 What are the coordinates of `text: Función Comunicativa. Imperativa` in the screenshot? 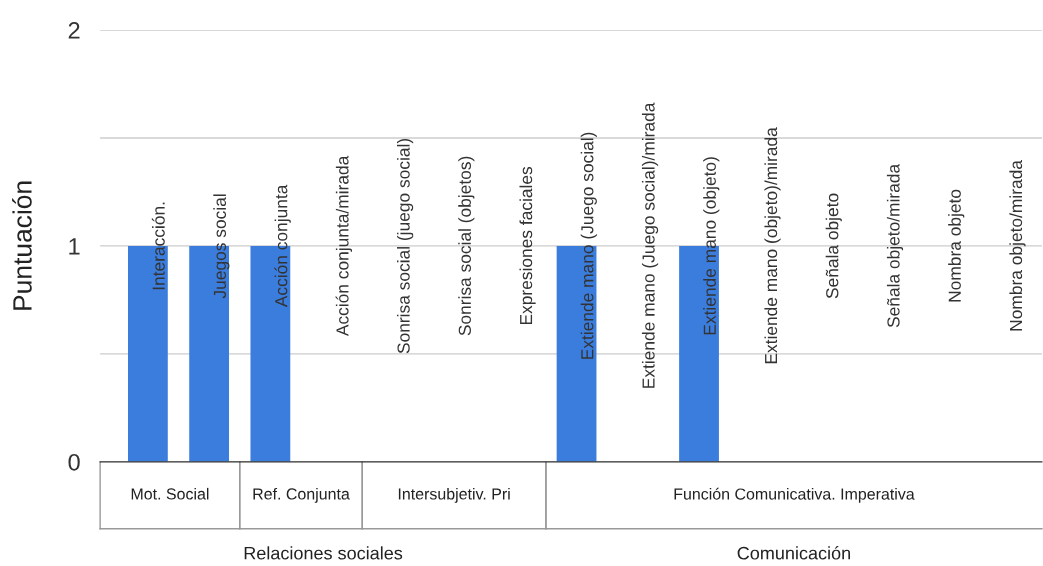 It's located at (794, 495).